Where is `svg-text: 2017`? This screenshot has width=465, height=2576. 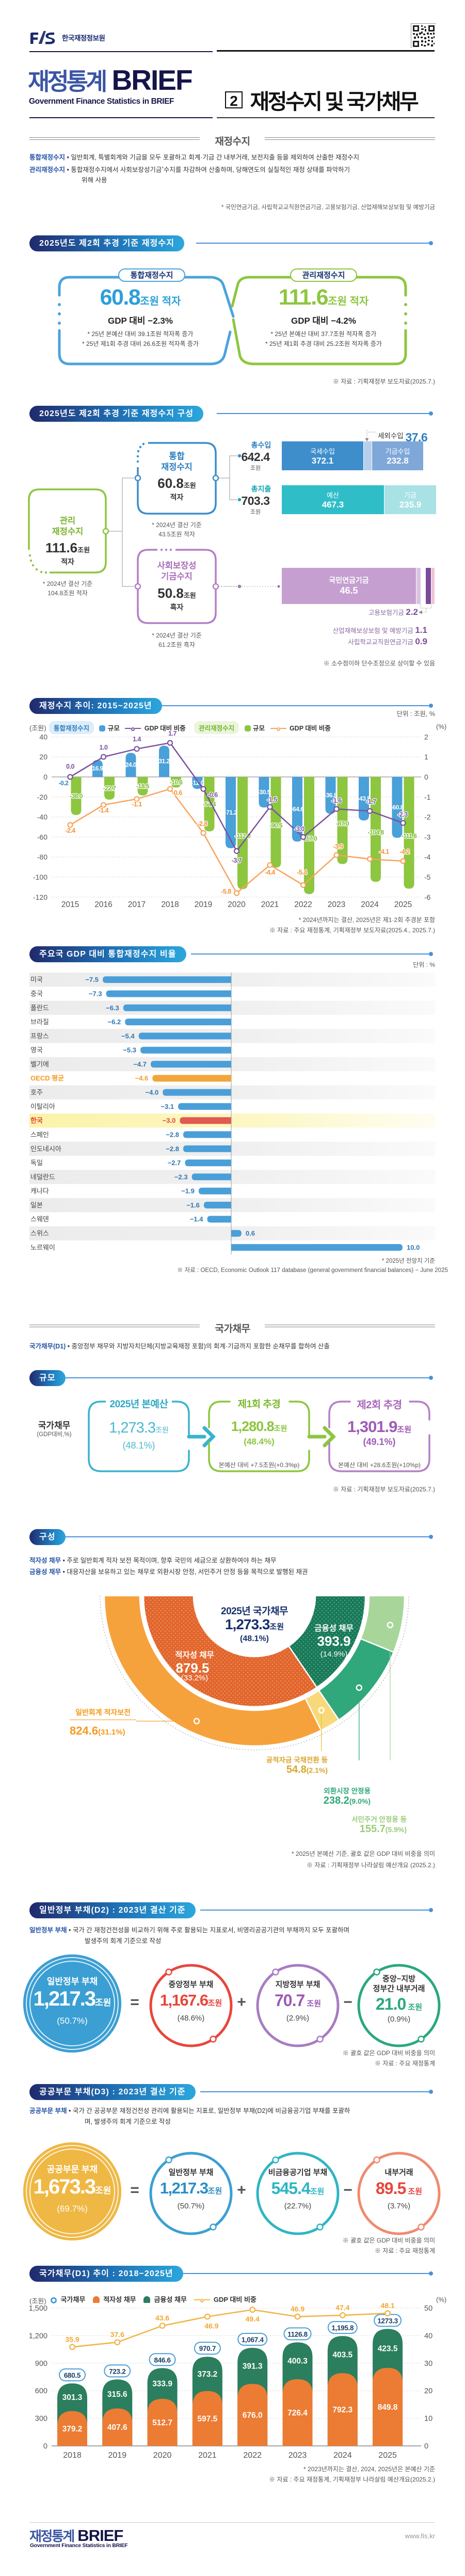
svg-text: 2017 is located at coordinates (137, 904).